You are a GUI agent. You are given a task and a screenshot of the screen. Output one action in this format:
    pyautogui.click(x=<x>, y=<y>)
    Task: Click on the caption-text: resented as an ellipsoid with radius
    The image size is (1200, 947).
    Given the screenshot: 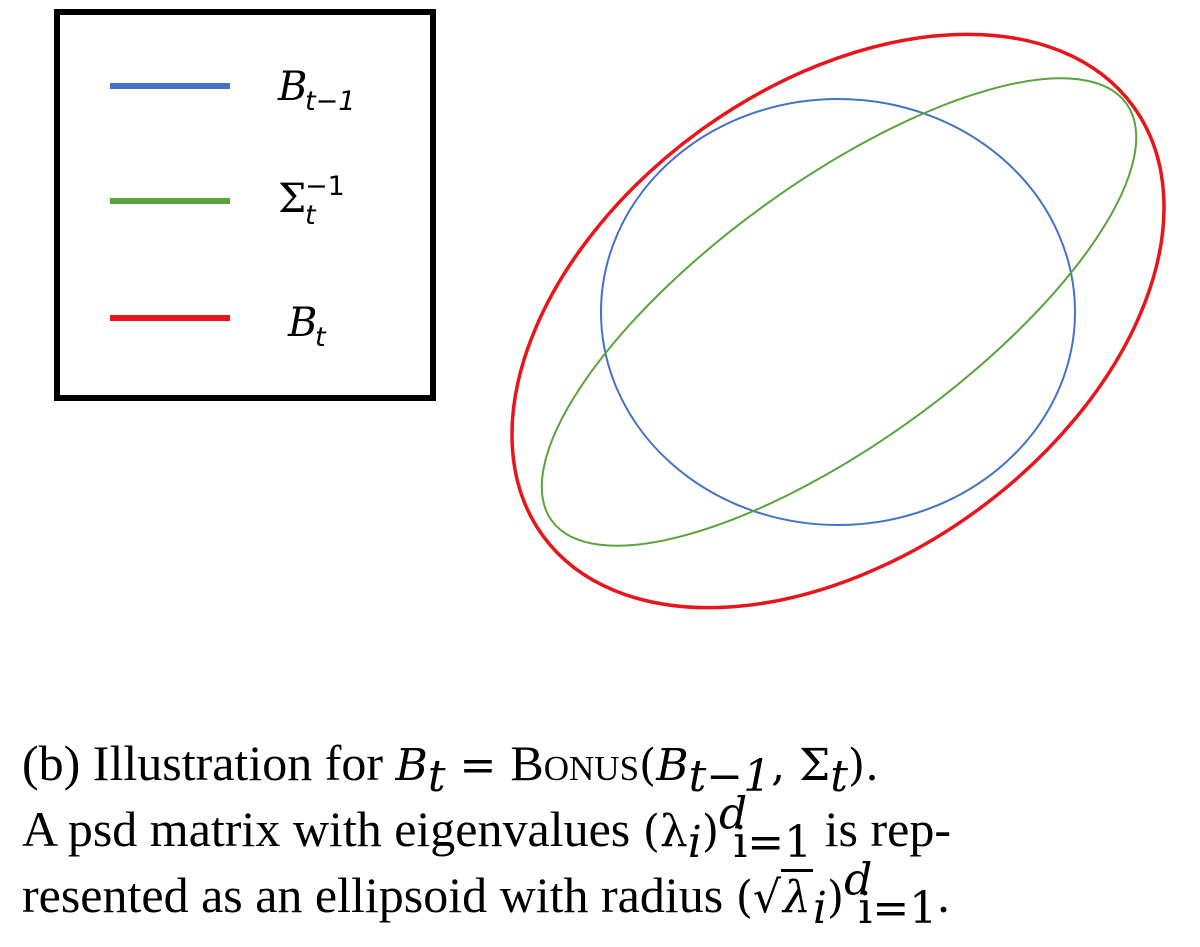 What is the action you would take?
    pyautogui.click(x=379, y=895)
    